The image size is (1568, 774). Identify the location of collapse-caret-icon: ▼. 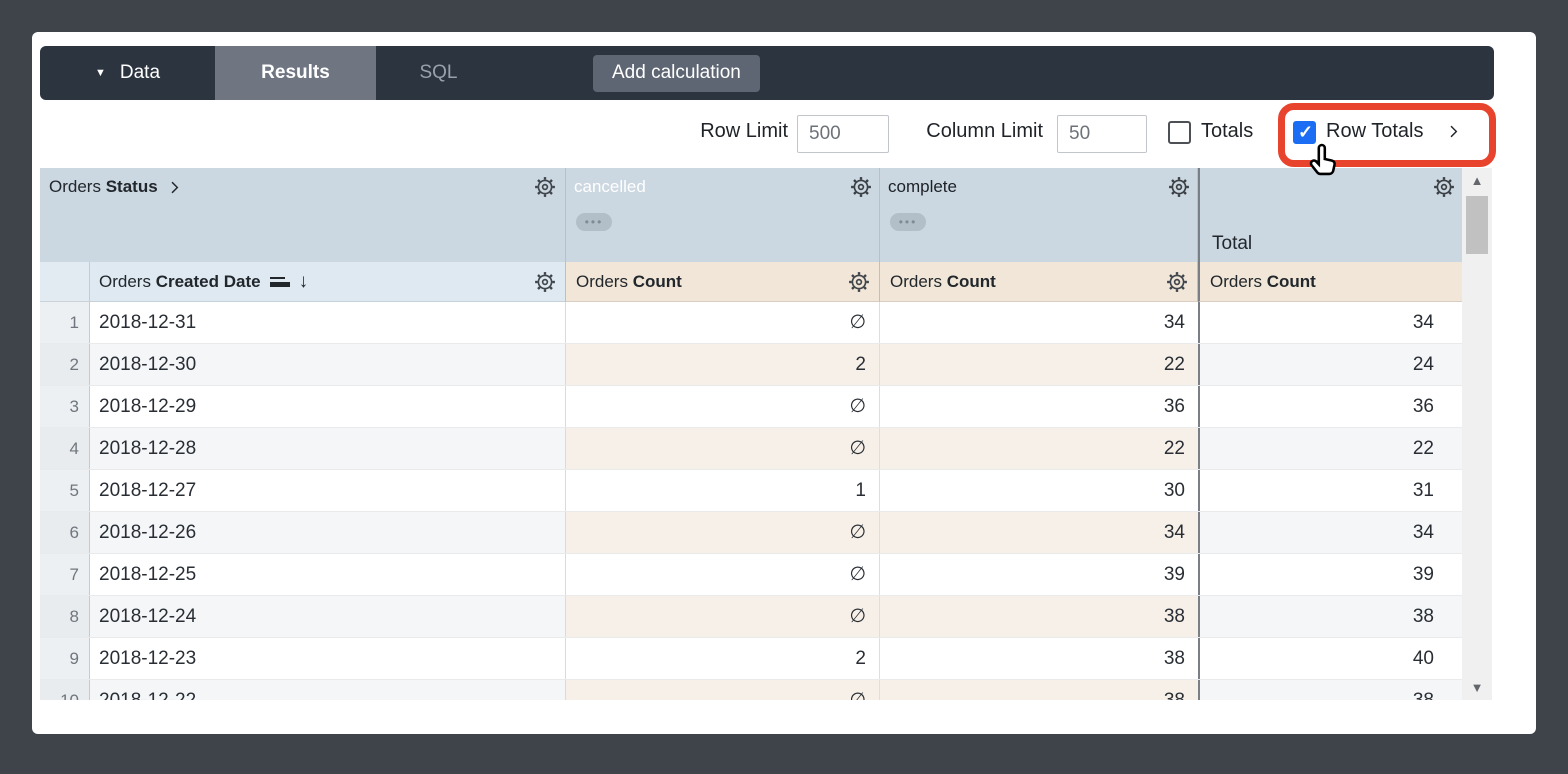
(100, 72).